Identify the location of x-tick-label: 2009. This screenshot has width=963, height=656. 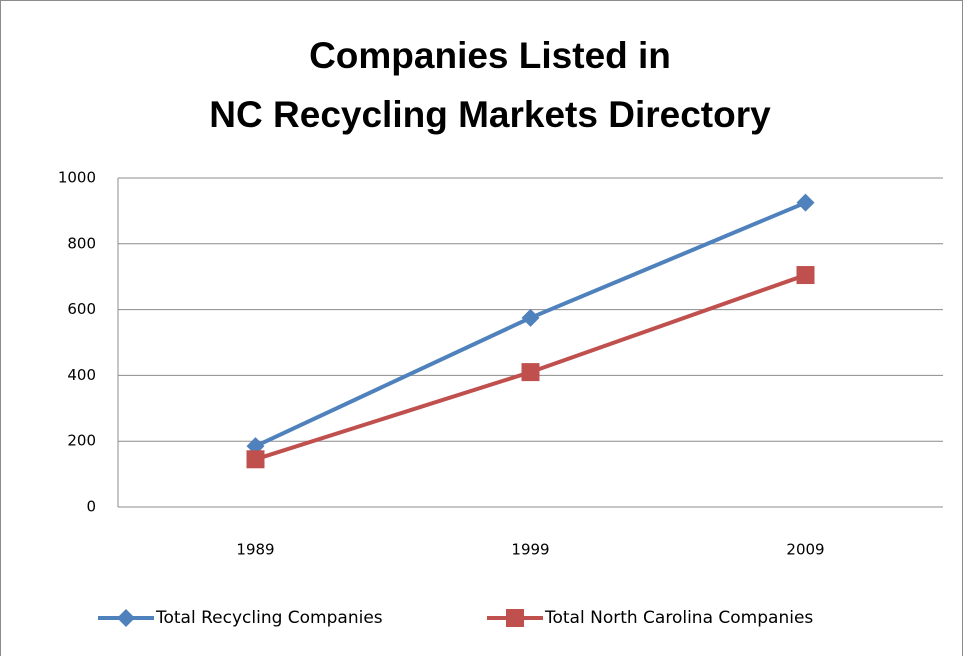
(805, 550).